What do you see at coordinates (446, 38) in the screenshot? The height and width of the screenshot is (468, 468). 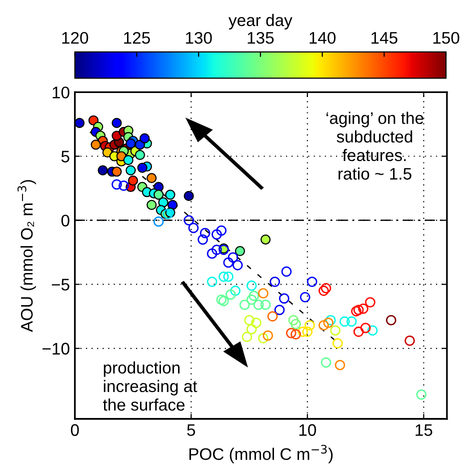 I see `color-bar-label: 150` at bounding box center [446, 38].